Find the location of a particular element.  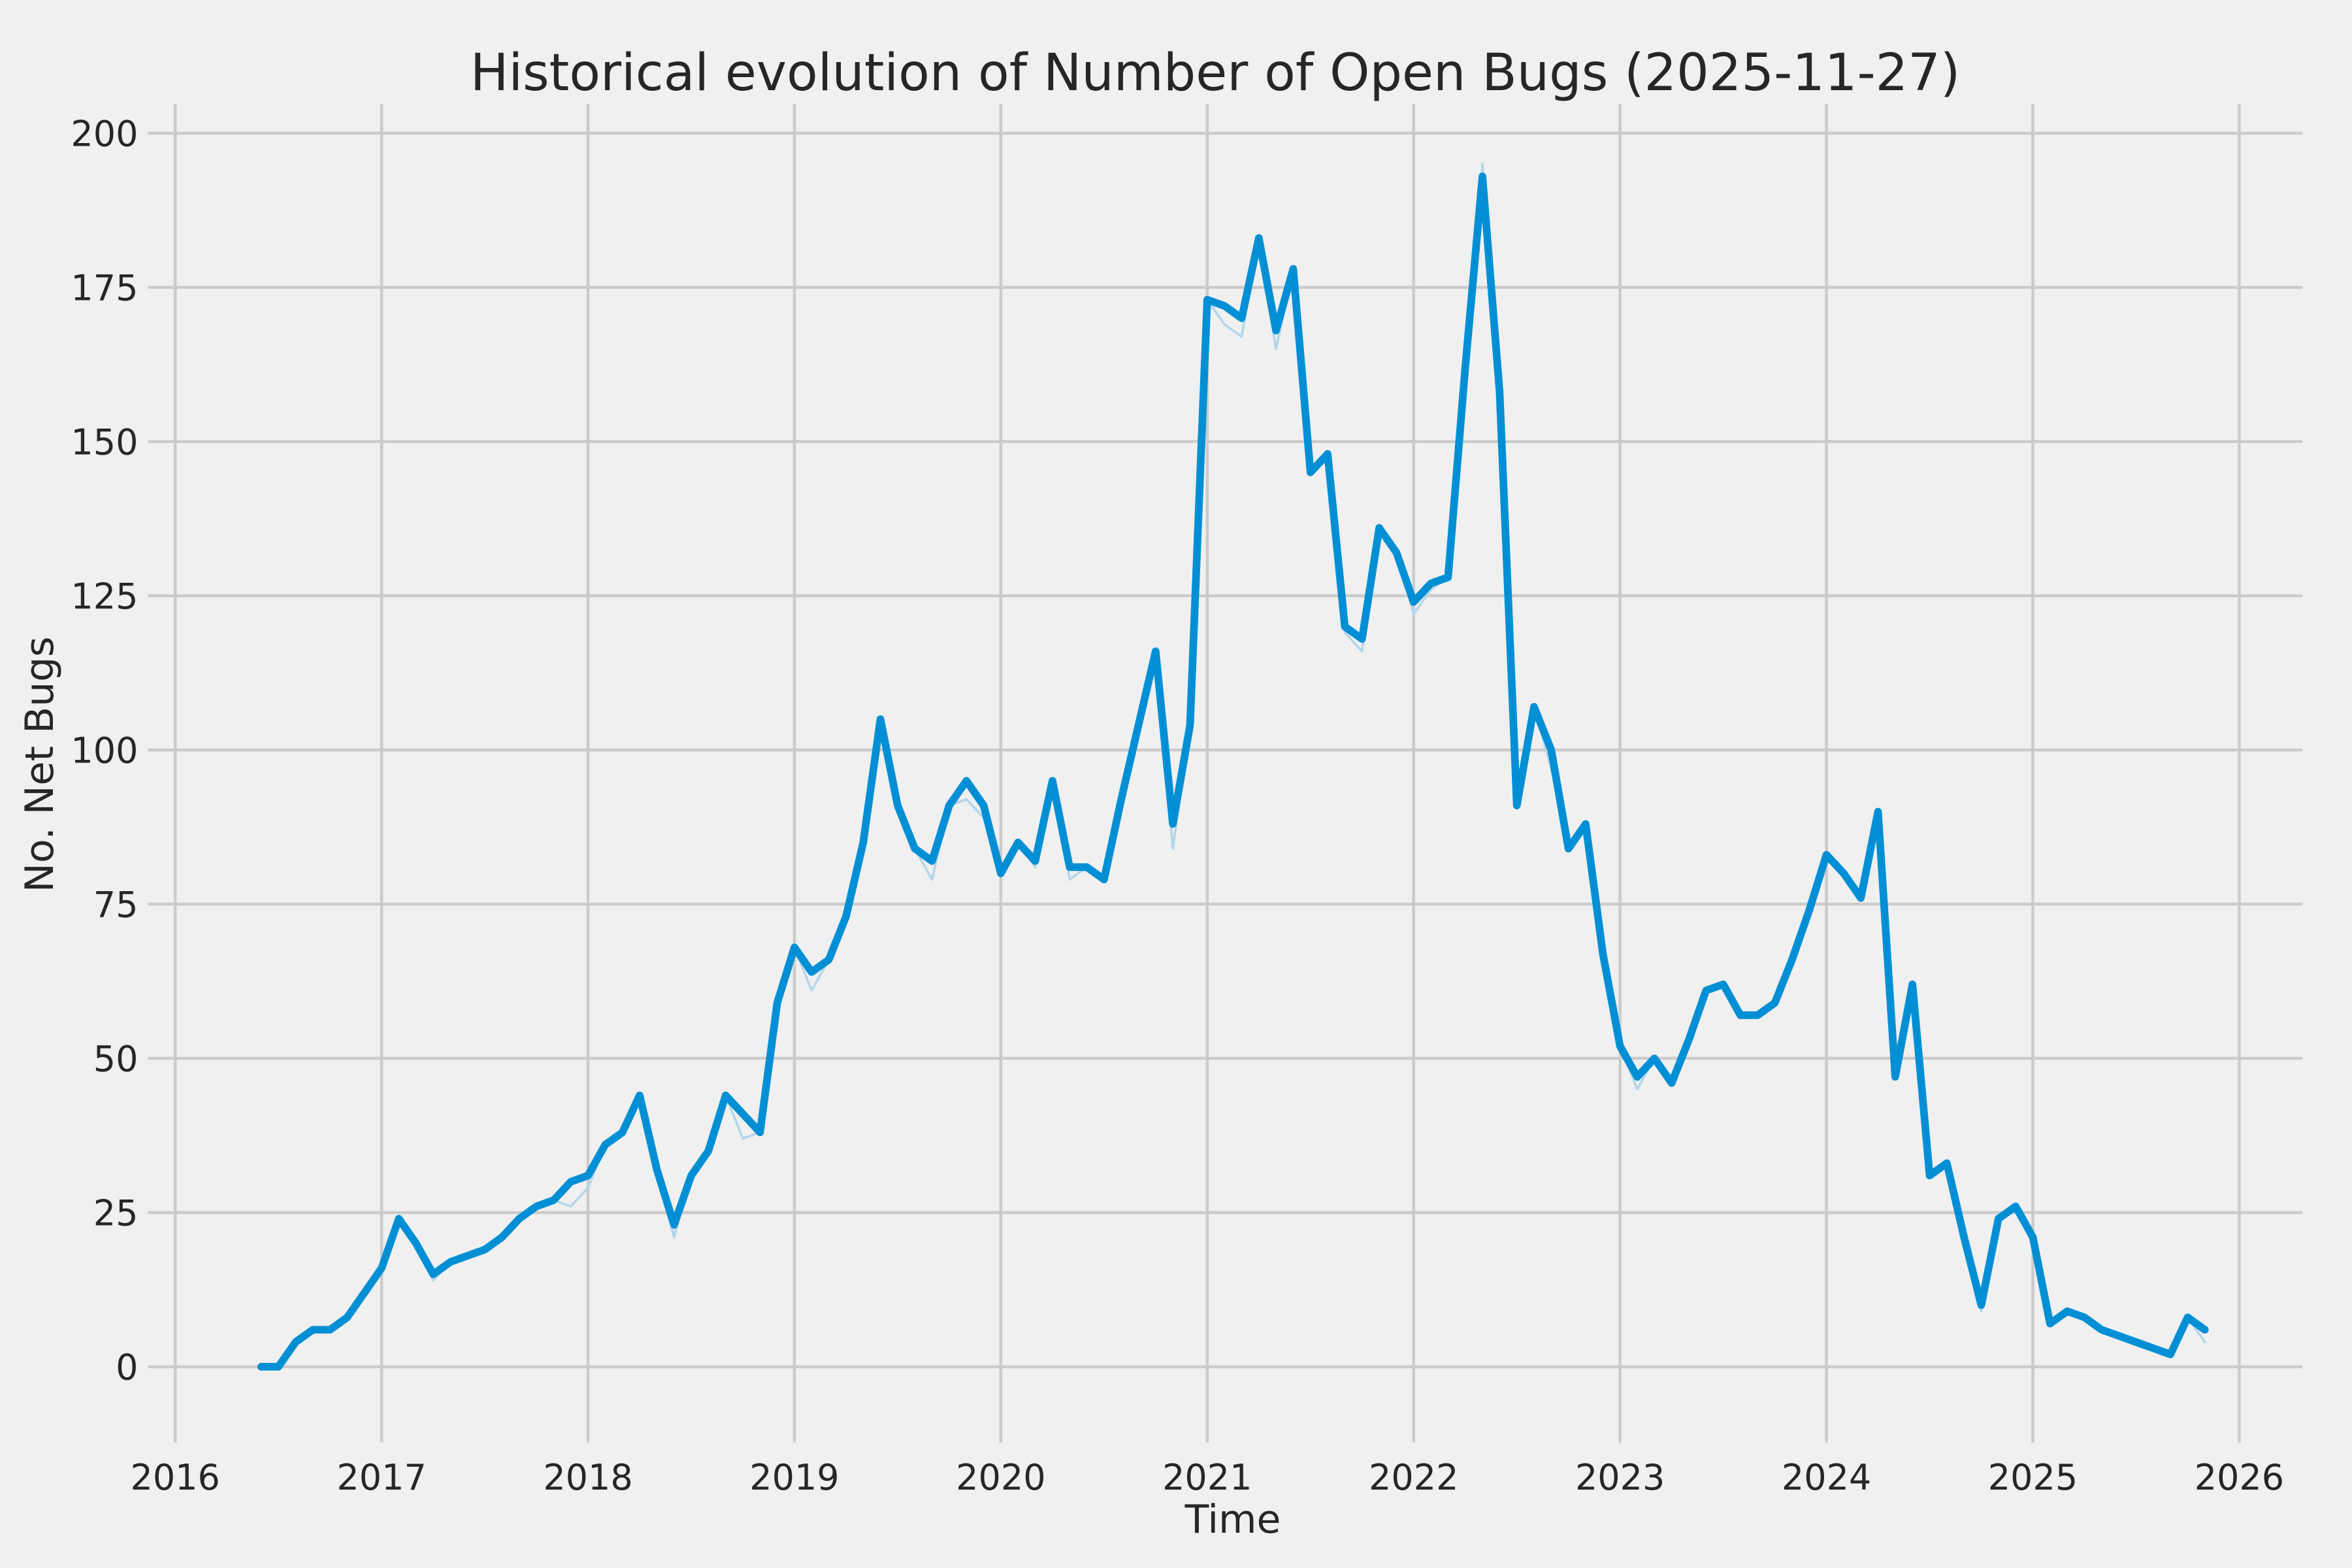

x-axis-label: Time is located at coordinates (1232, 1520).